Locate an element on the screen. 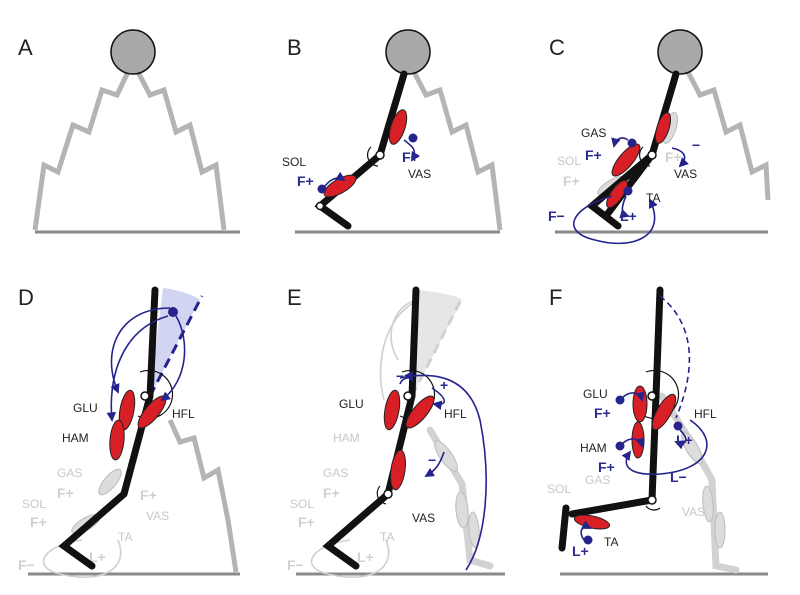 This screenshot has width=800, height=595. muscle-glu is located at coordinates (392, 410).